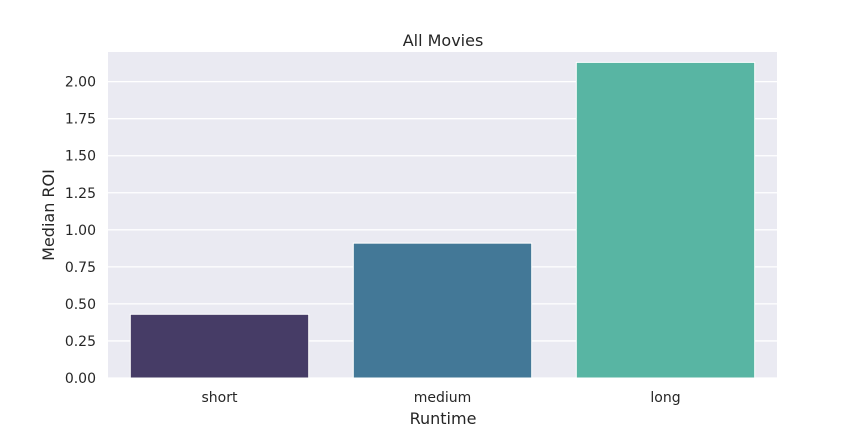 The image size is (864, 436). What do you see at coordinates (443, 40) in the screenshot?
I see `chart-title: All Movies` at bounding box center [443, 40].